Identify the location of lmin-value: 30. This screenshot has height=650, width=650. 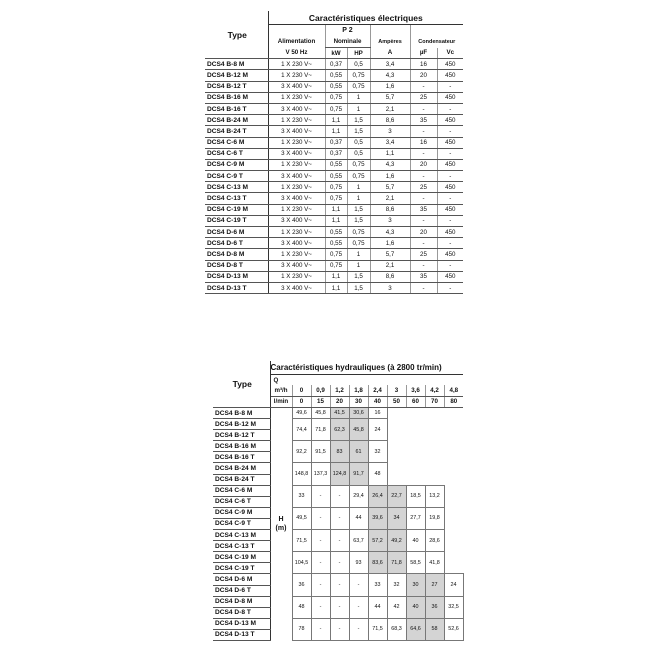
(358, 402).